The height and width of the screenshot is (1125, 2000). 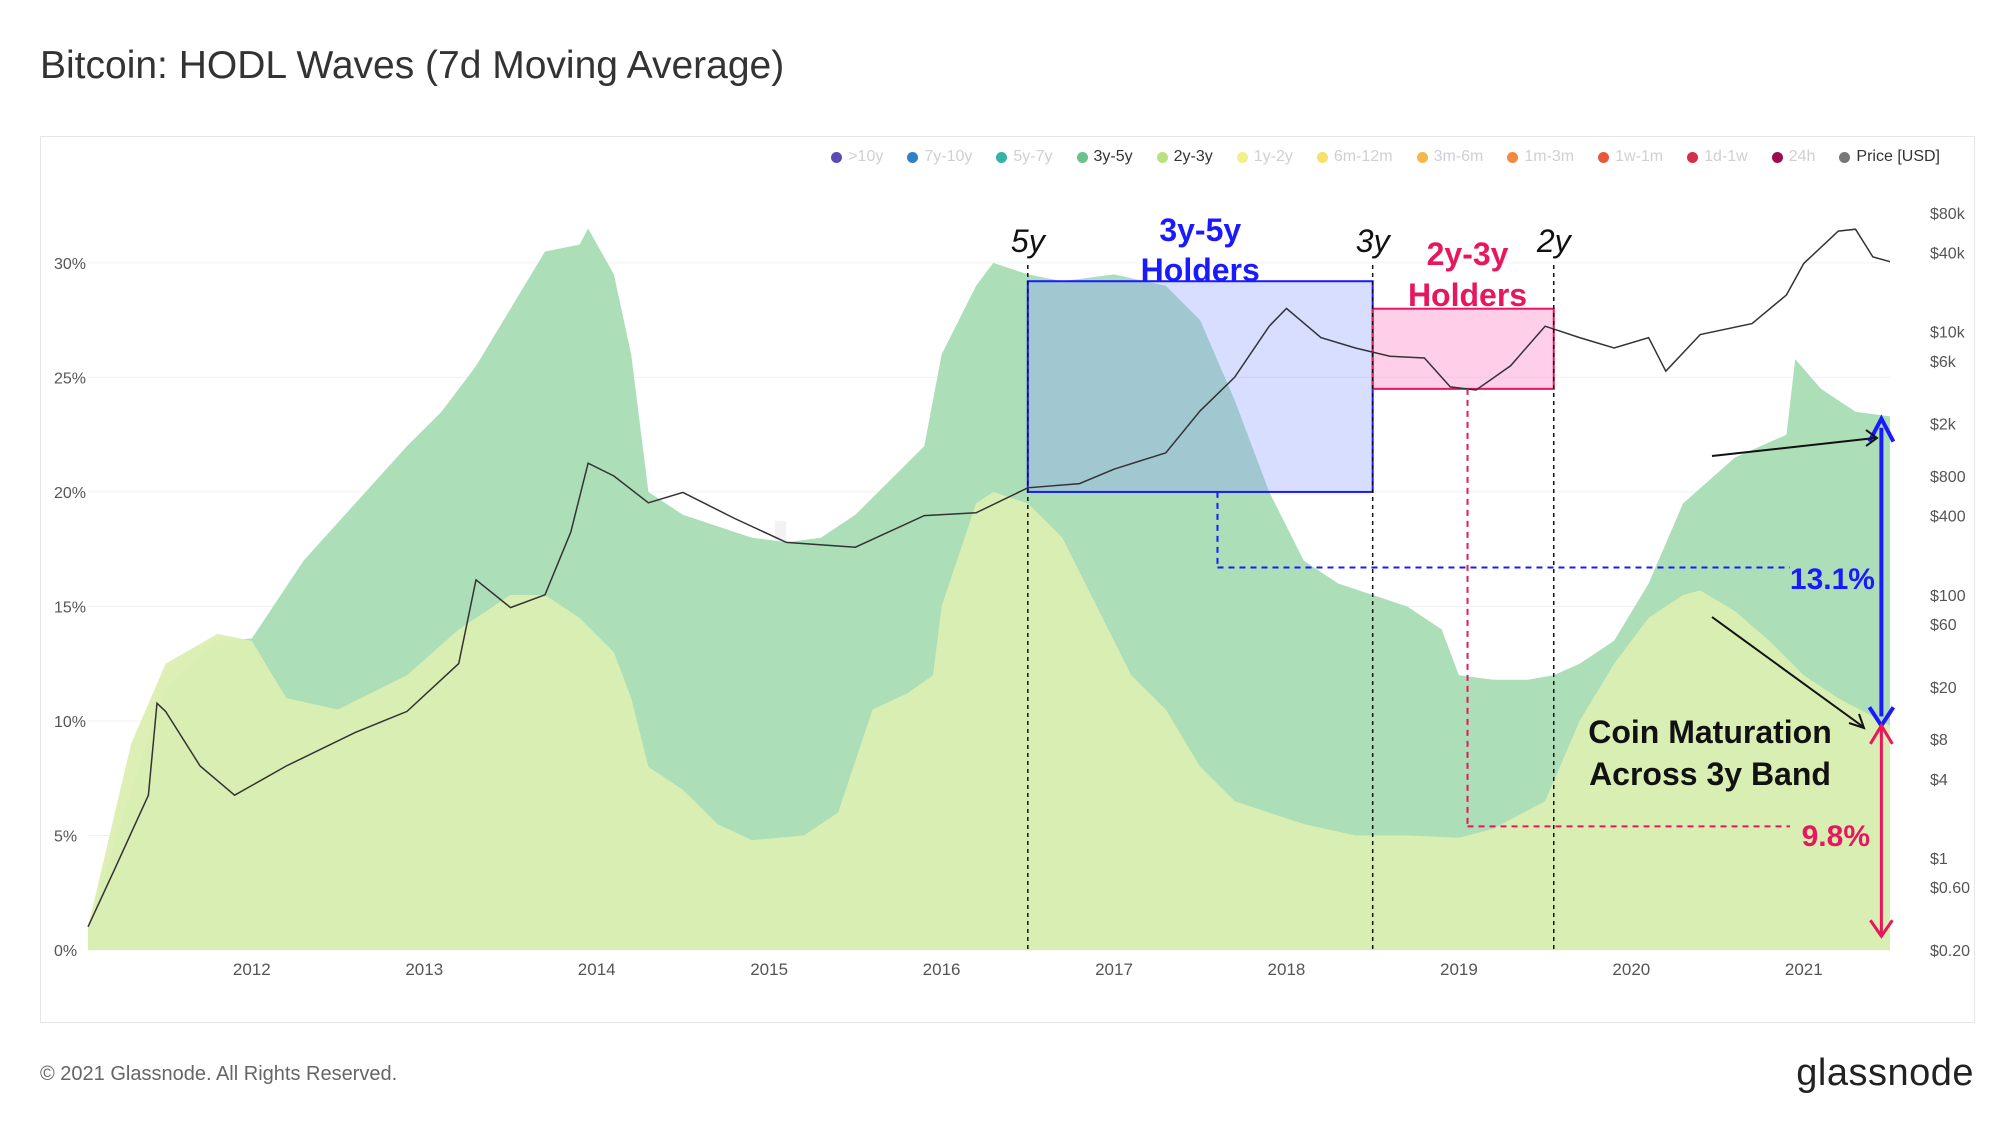 What do you see at coordinates (942, 969) in the screenshot?
I see `x-tick-label: 2016` at bounding box center [942, 969].